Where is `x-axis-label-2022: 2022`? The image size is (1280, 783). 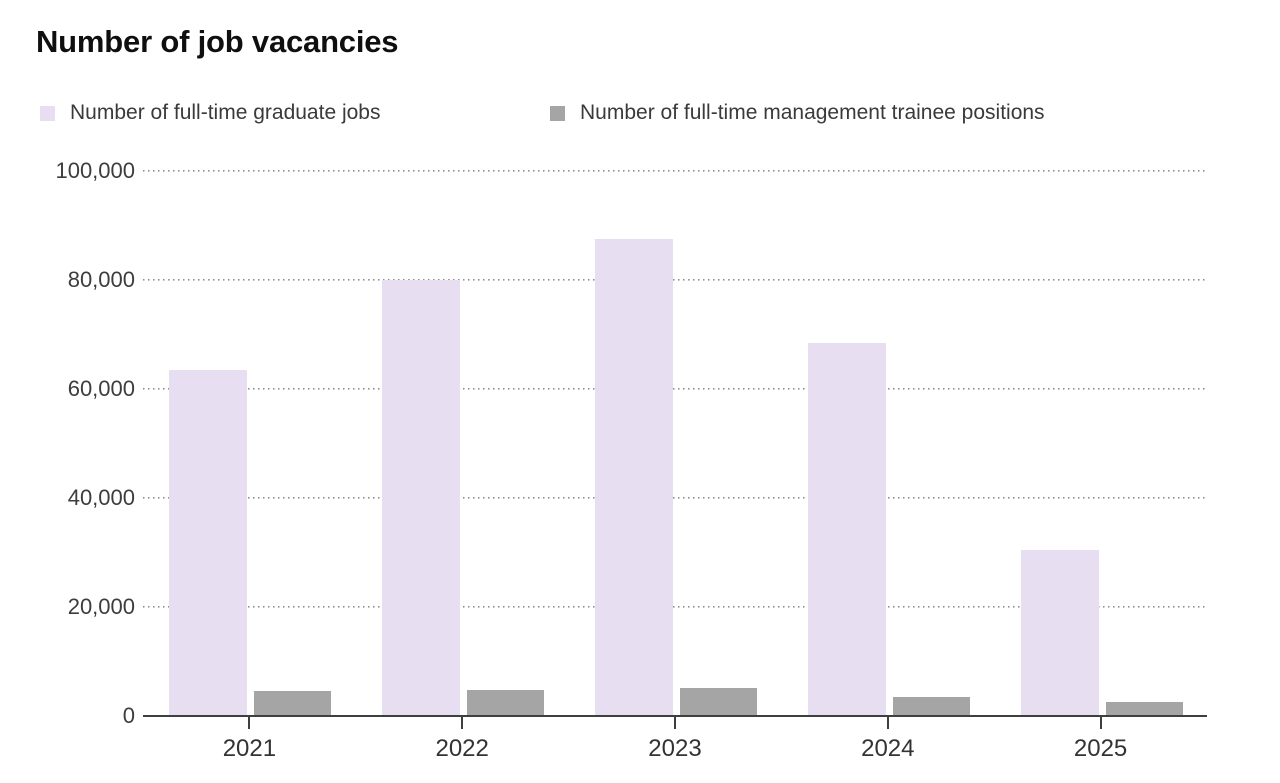
x-axis-label-2022: 2022 is located at coordinates (462, 748).